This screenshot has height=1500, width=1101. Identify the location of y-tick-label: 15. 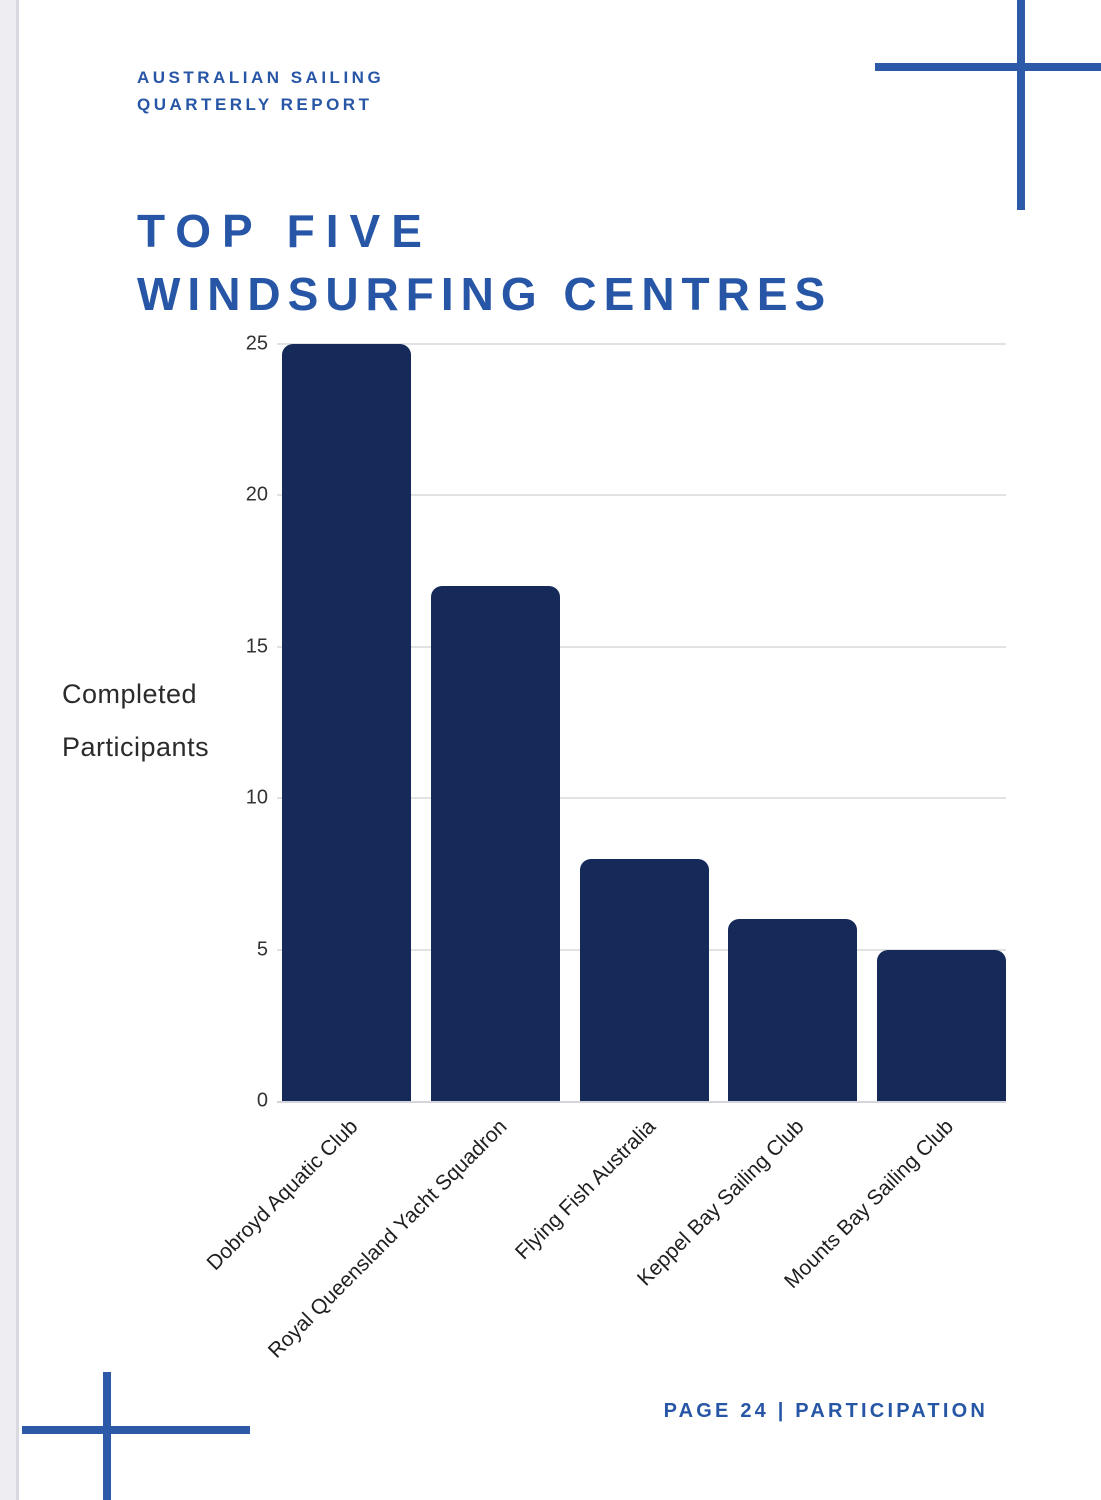
(256, 646).